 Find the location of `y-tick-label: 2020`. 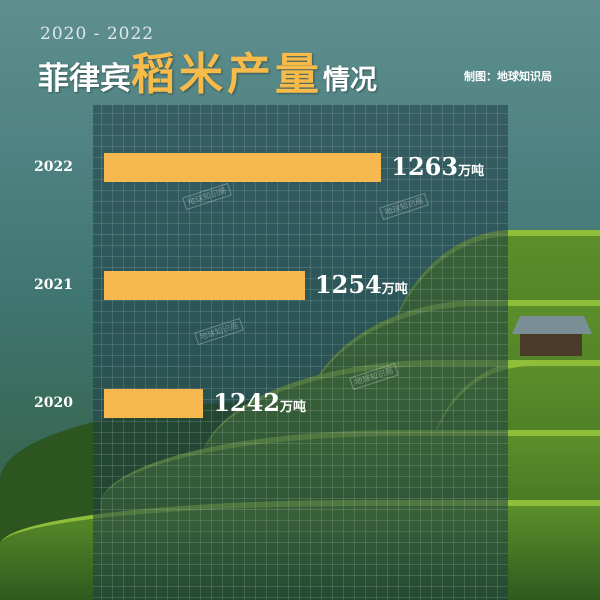

y-tick-label: 2020 is located at coordinates (53, 403).